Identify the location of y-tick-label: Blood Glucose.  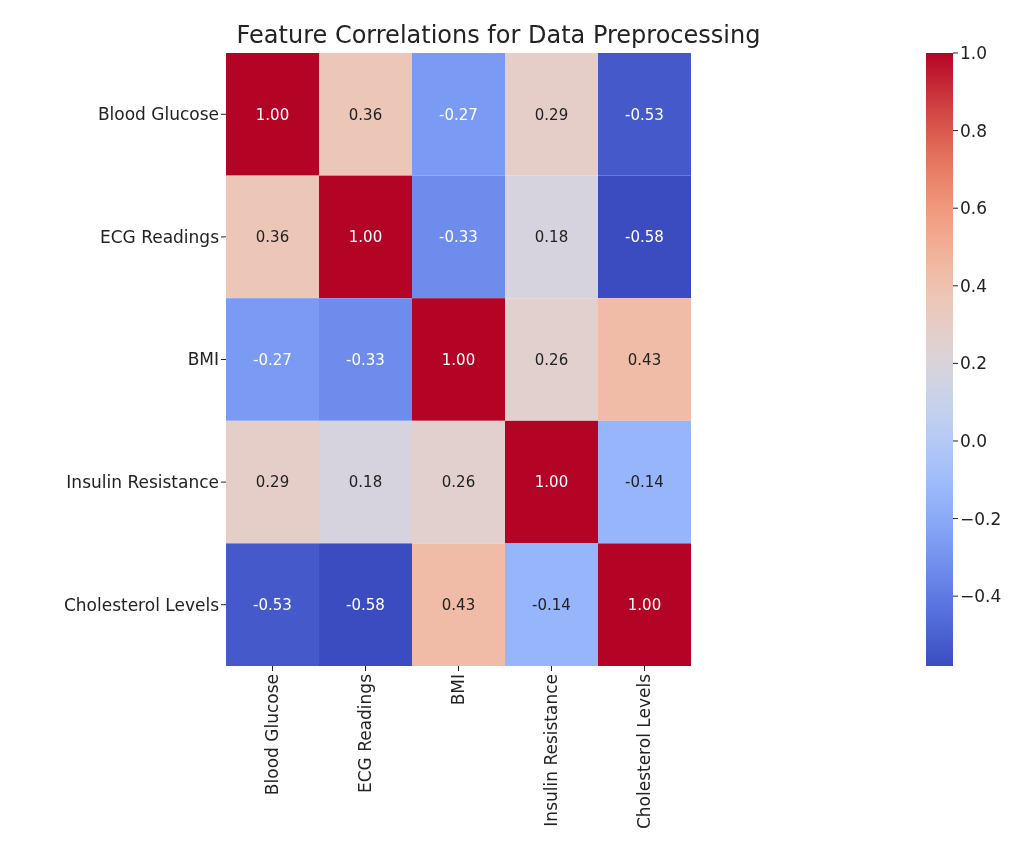
(158, 114).